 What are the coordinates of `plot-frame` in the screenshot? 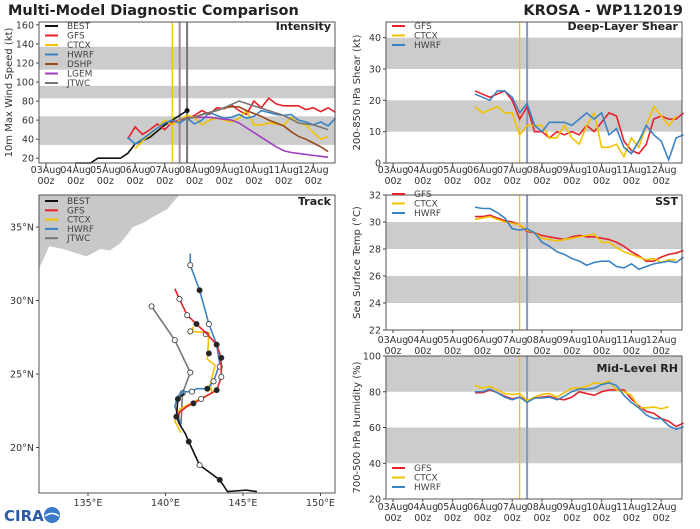 It's located at (534, 262).